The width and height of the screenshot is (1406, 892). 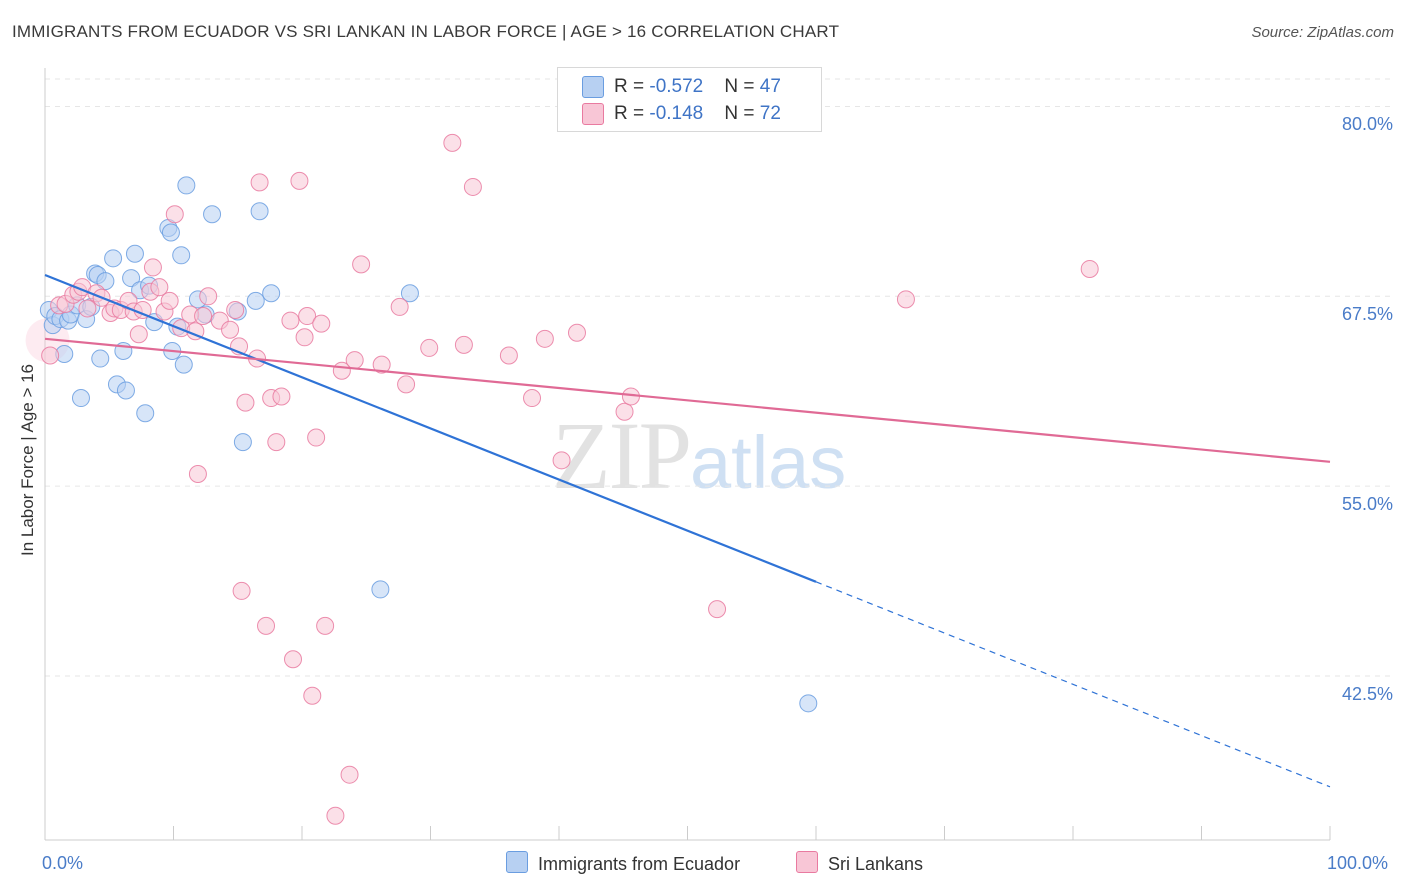 I want to click on ecuador-swatch, so click(x=593, y=87).